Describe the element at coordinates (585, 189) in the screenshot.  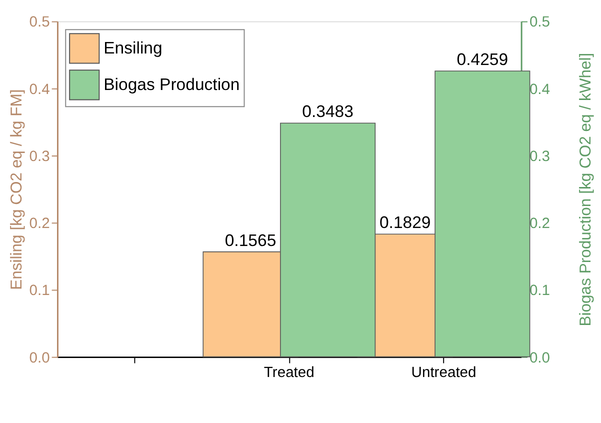
I see `y2-axis-title: Biogas Production [kg CO2 eq / kWhel]` at that location.